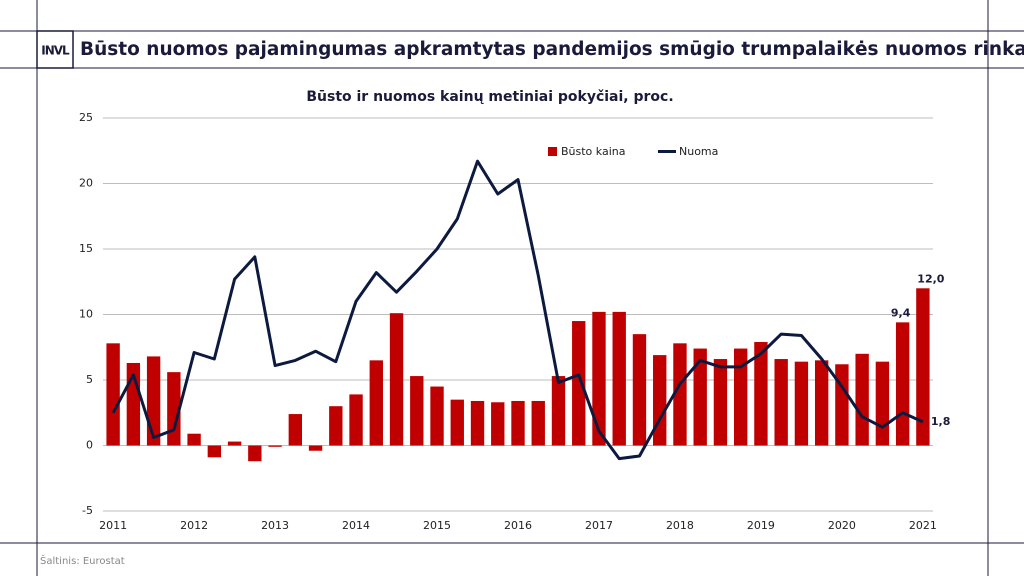 This screenshot has height=576, width=1024. I want to click on data-label: 12,0, so click(930, 278).